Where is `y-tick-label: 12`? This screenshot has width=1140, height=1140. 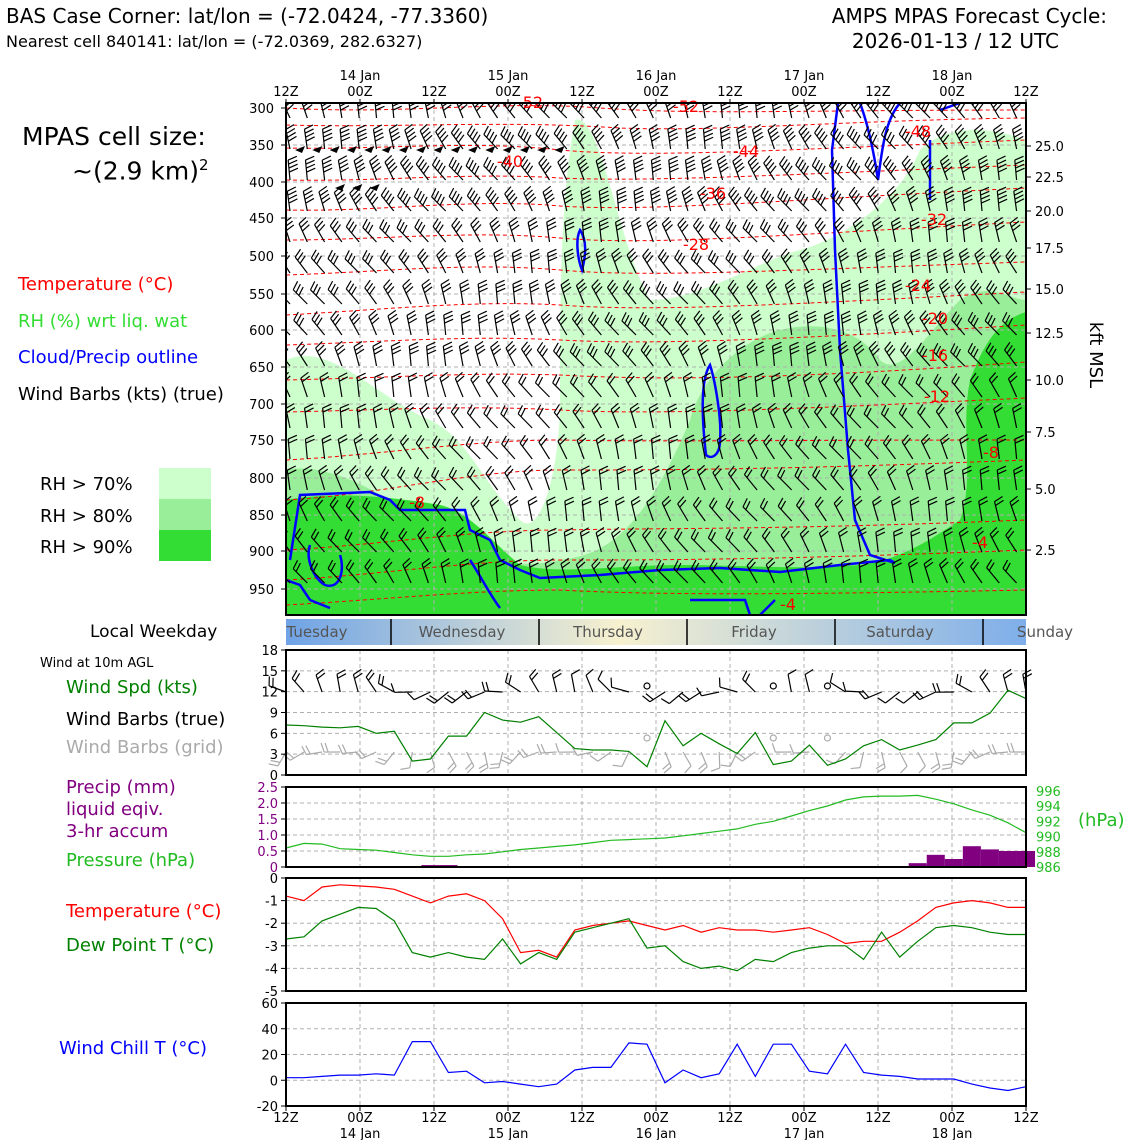 y-tick-label: 12 is located at coordinates (269, 693).